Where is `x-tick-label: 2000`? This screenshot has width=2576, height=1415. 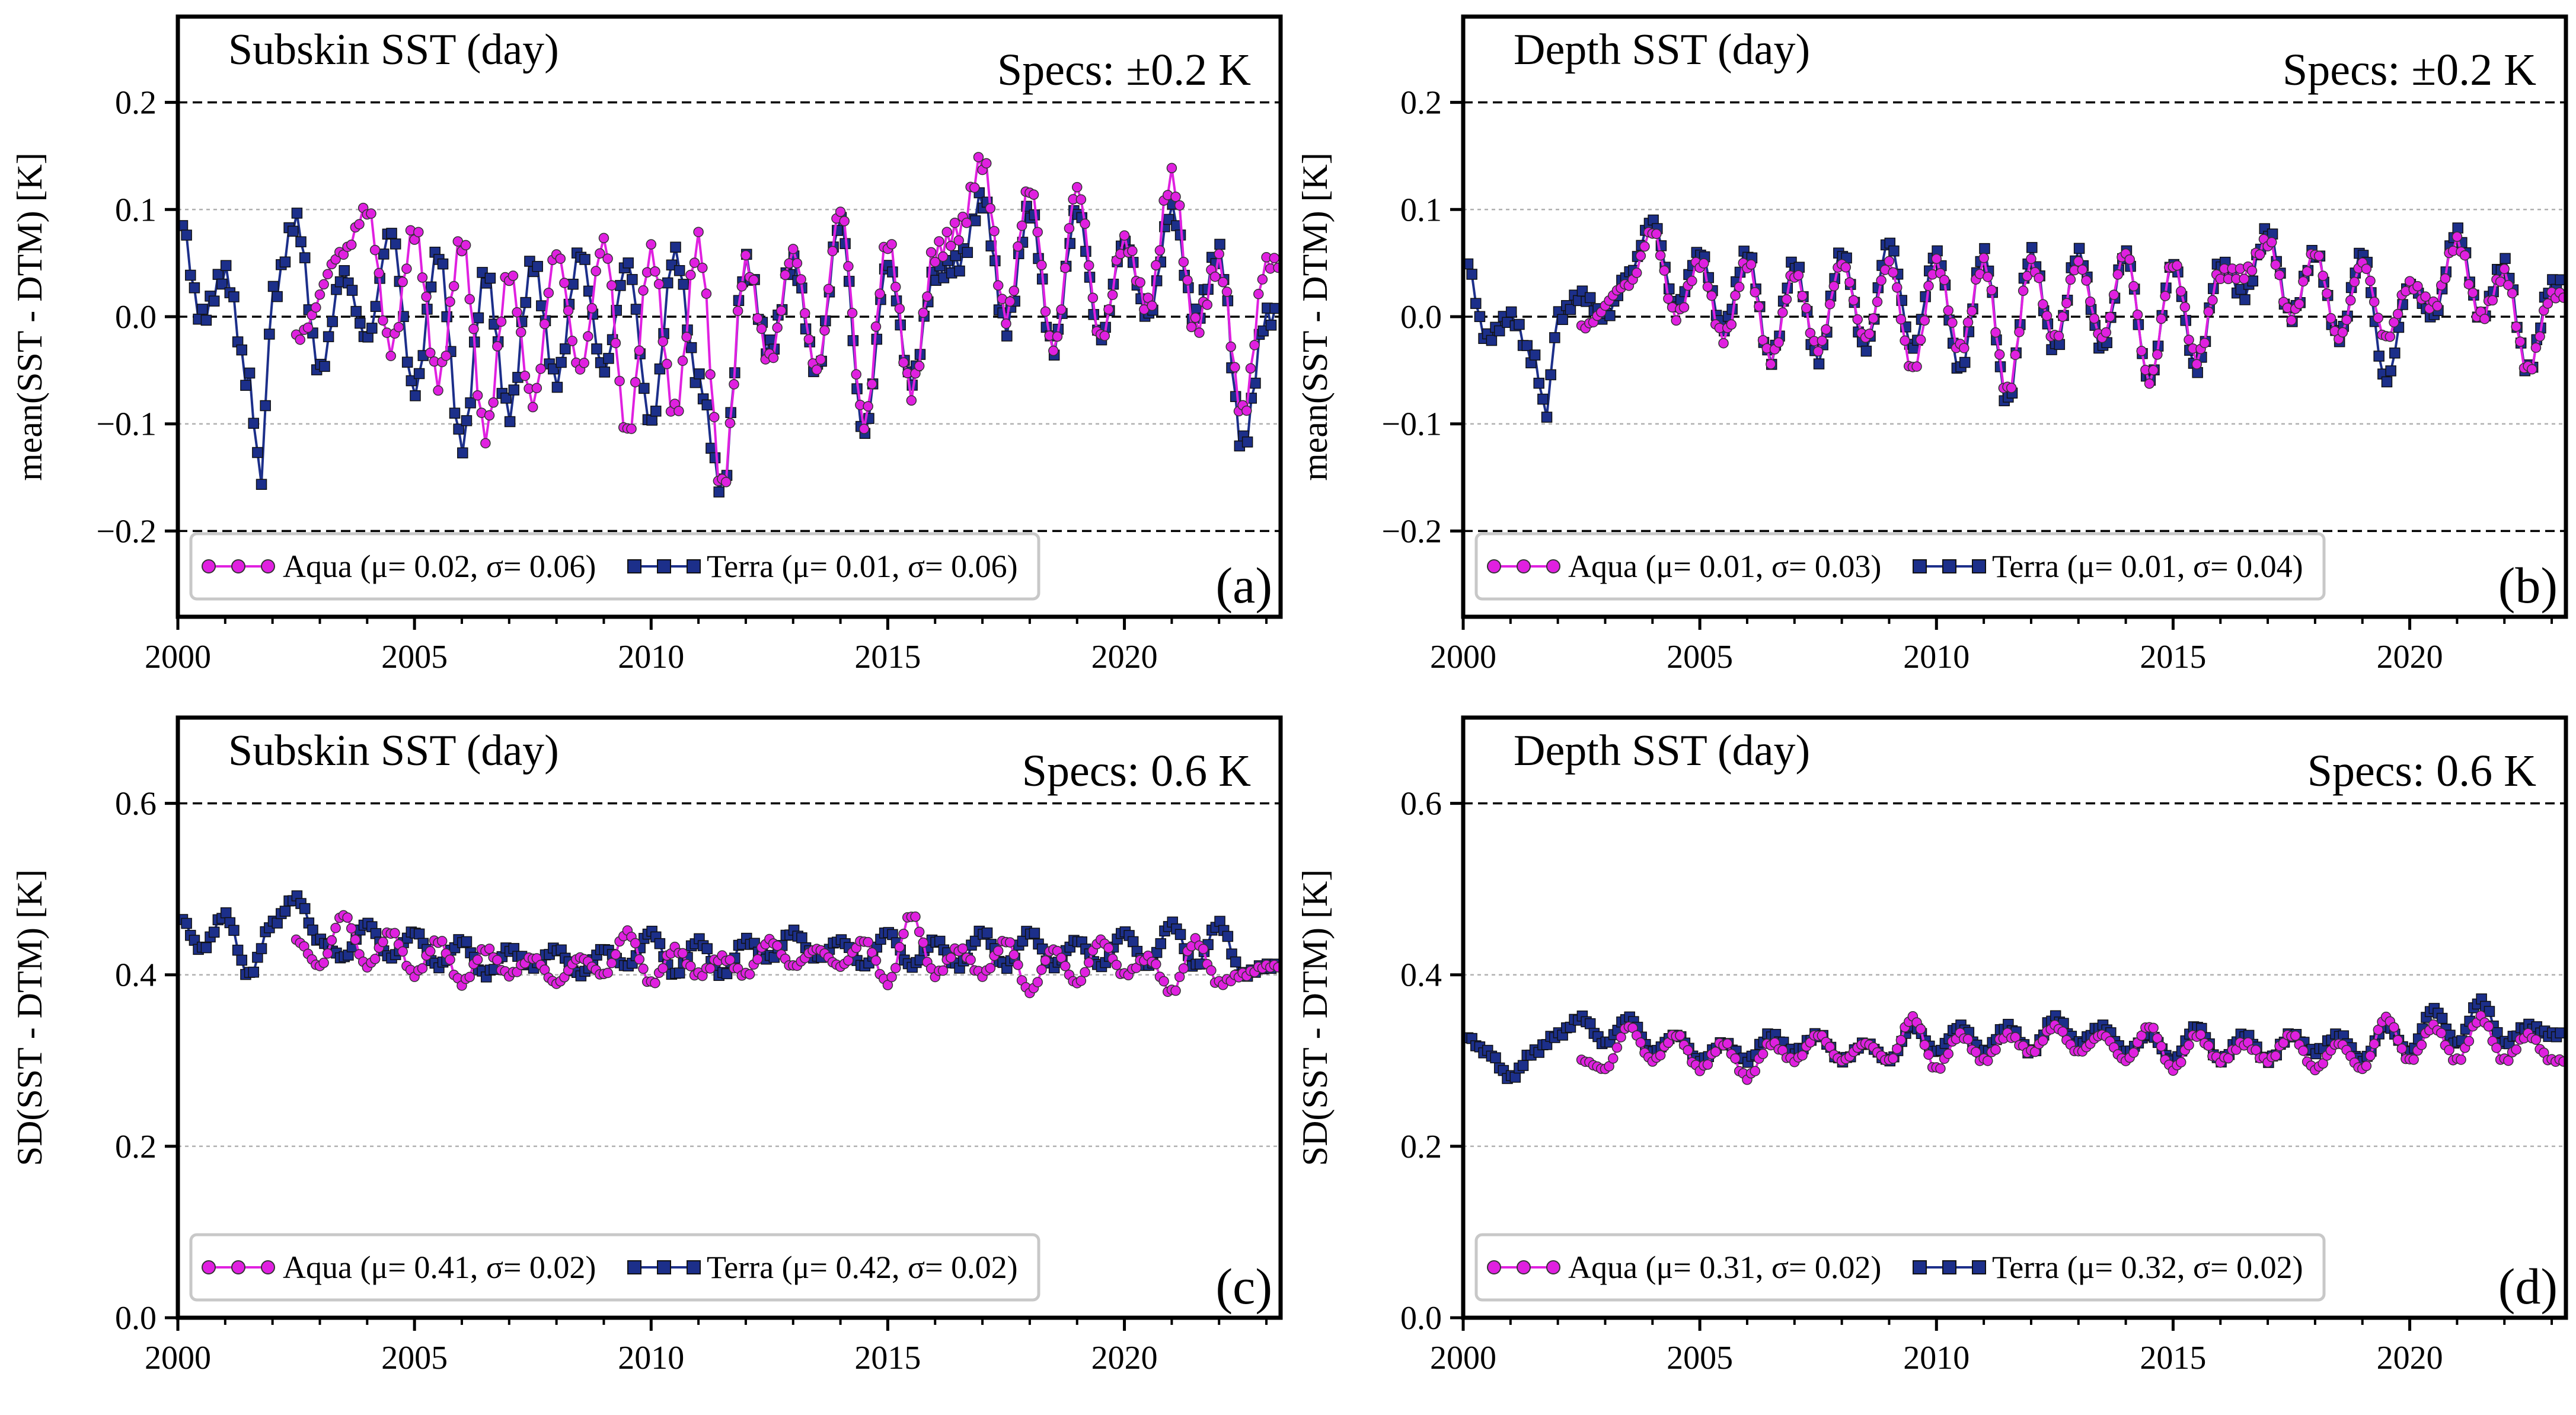 x-tick-label: 2000 is located at coordinates (1463, 657).